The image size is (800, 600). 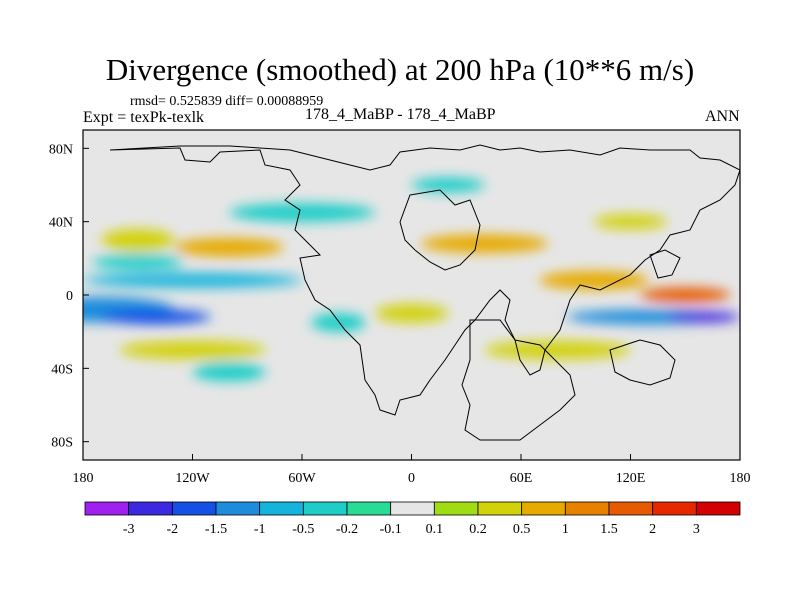 What do you see at coordinates (522, 529) in the screenshot?
I see `colorbar-label: 0.5` at bounding box center [522, 529].